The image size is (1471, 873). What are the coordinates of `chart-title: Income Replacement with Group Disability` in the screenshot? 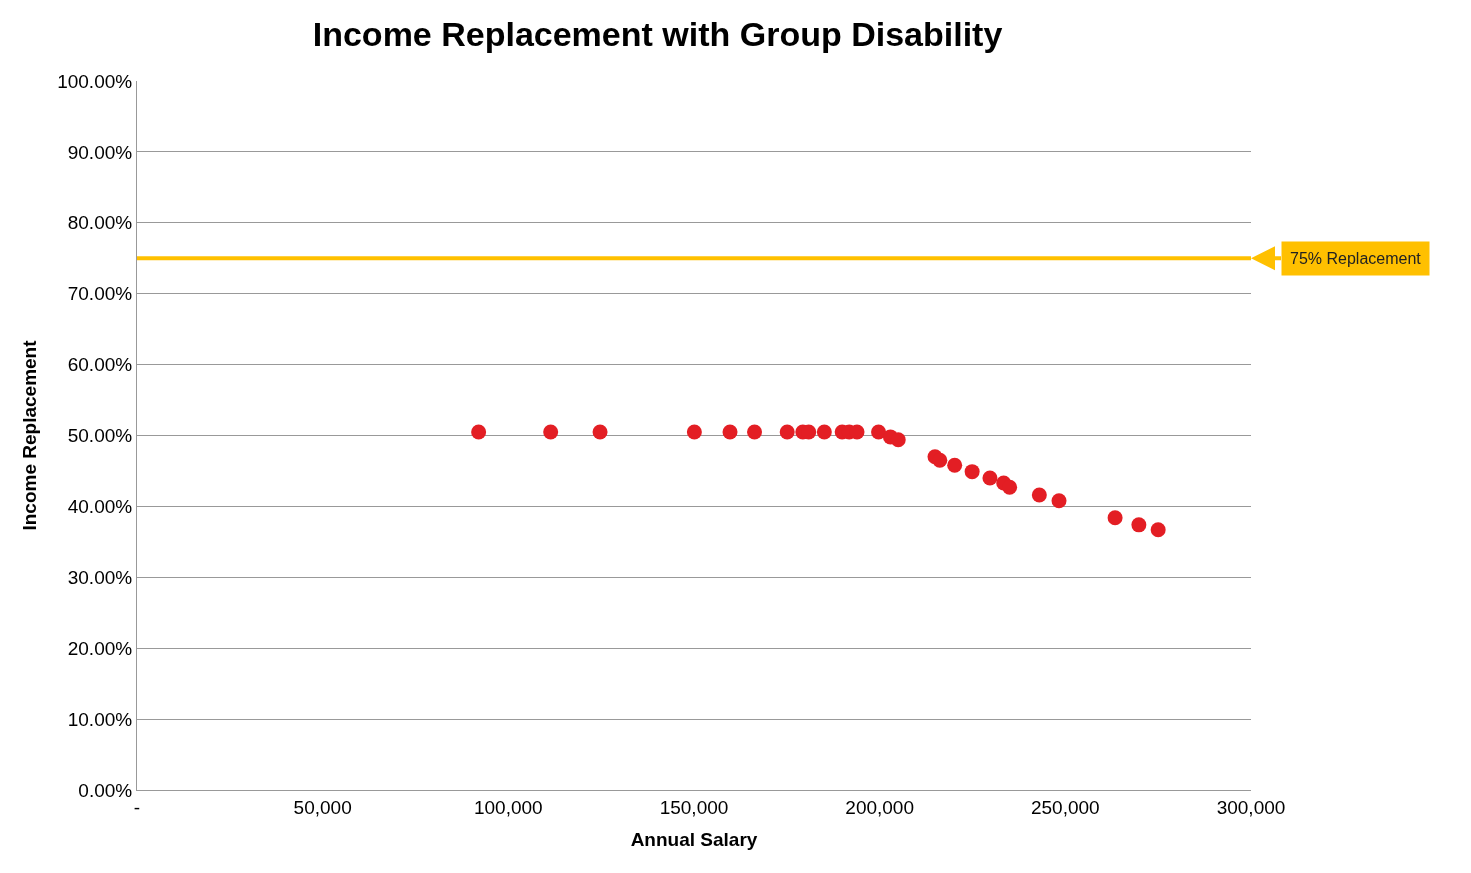 It's located at (657, 33).